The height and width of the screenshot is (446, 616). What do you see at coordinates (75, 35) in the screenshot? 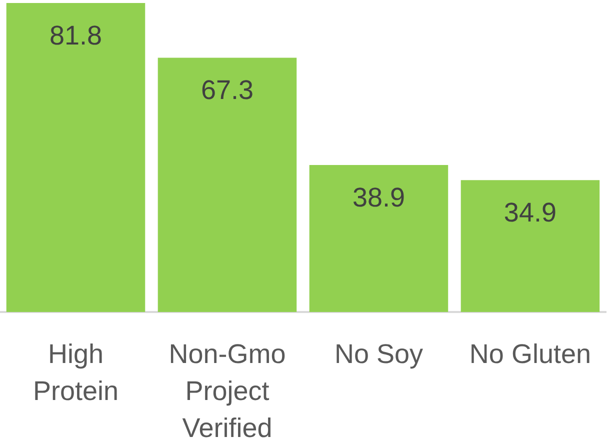
I see `data-label: 81.8` at bounding box center [75, 35].